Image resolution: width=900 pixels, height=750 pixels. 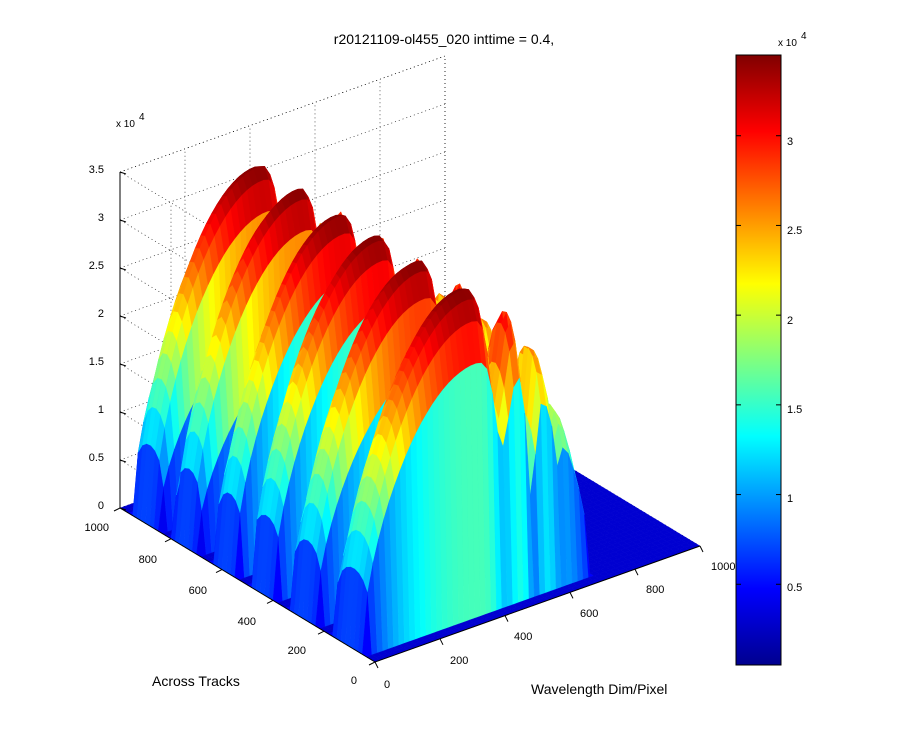 I want to click on x-tick-label: 600, so click(x=589, y=614).